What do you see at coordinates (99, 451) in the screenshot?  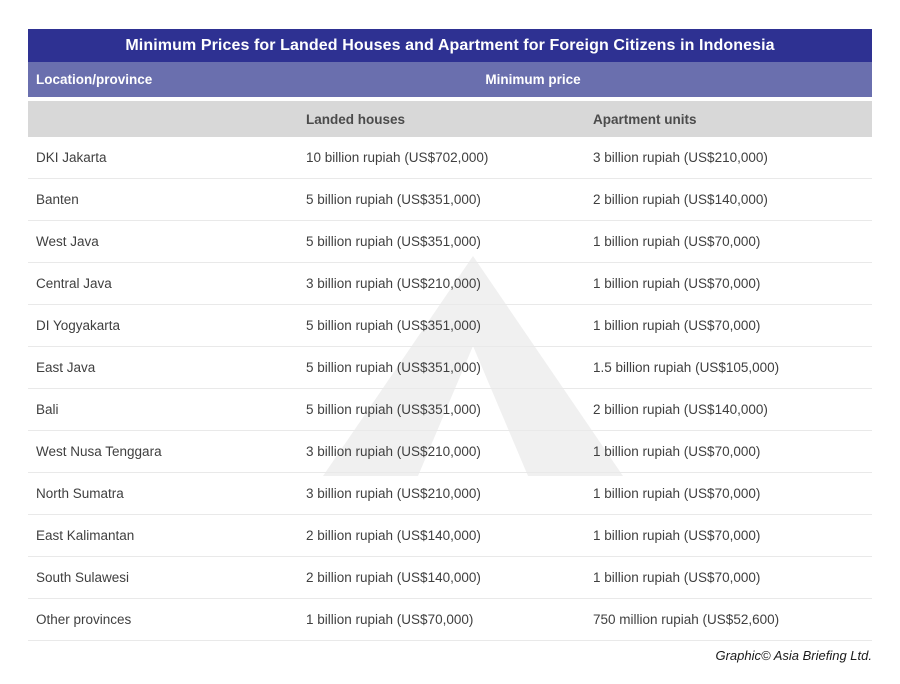 I see `row-location: West Nusa Tenggara` at bounding box center [99, 451].